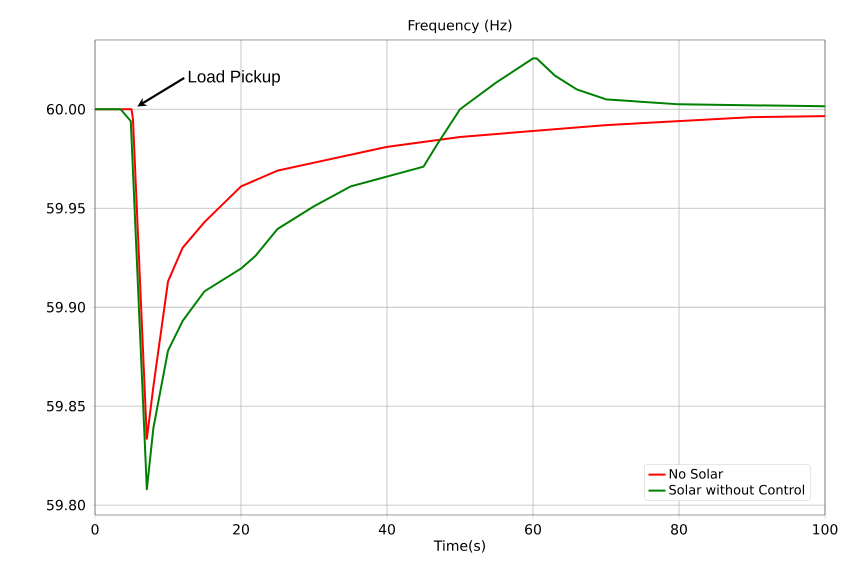 Image resolution: width=856 pixels, height=580 pixels. I want to click on x-tick-label: 40, so click(386, 529).